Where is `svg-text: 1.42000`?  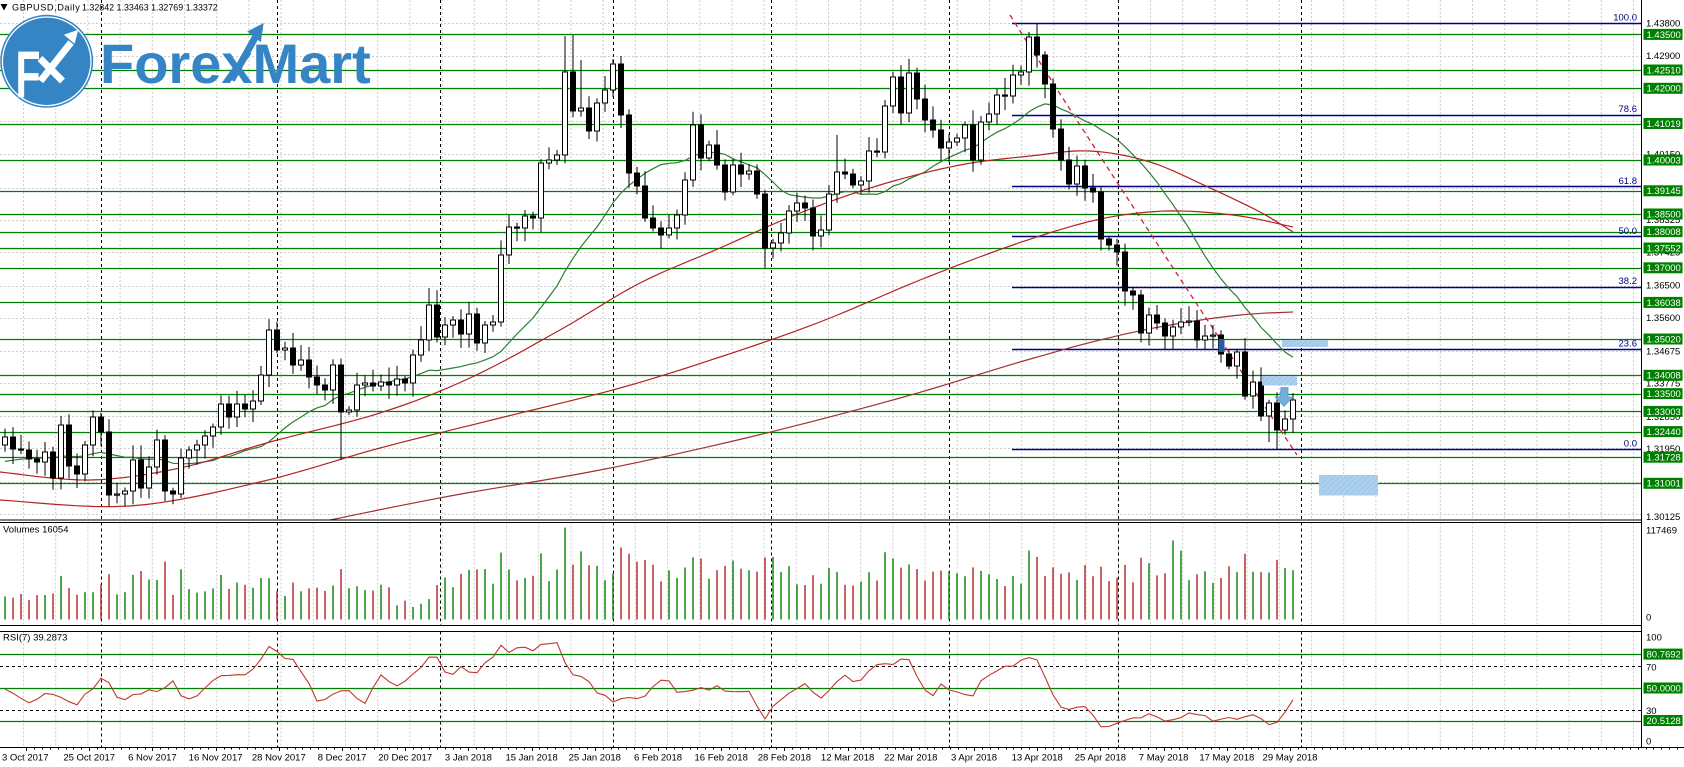
svg-text: 1.42000 is located at coordinates (1664, 89).